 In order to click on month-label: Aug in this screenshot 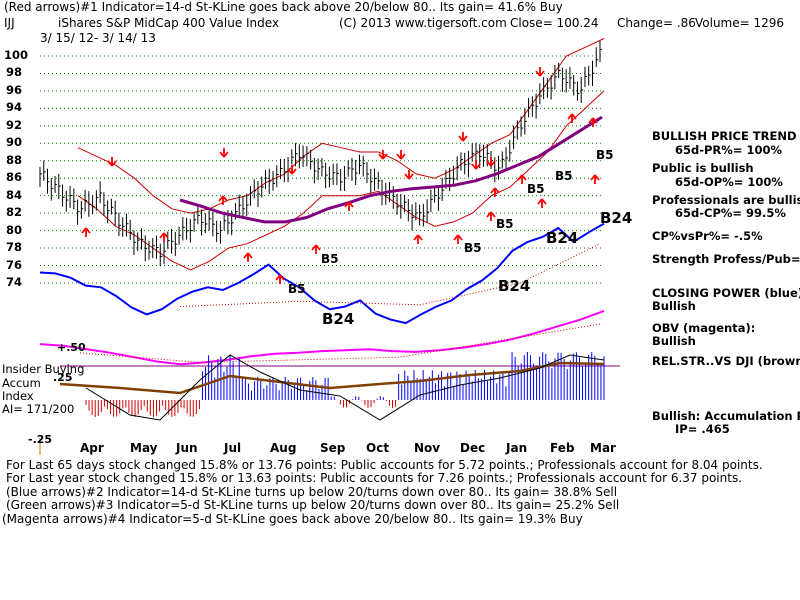, I will do `click(283, 448)`.